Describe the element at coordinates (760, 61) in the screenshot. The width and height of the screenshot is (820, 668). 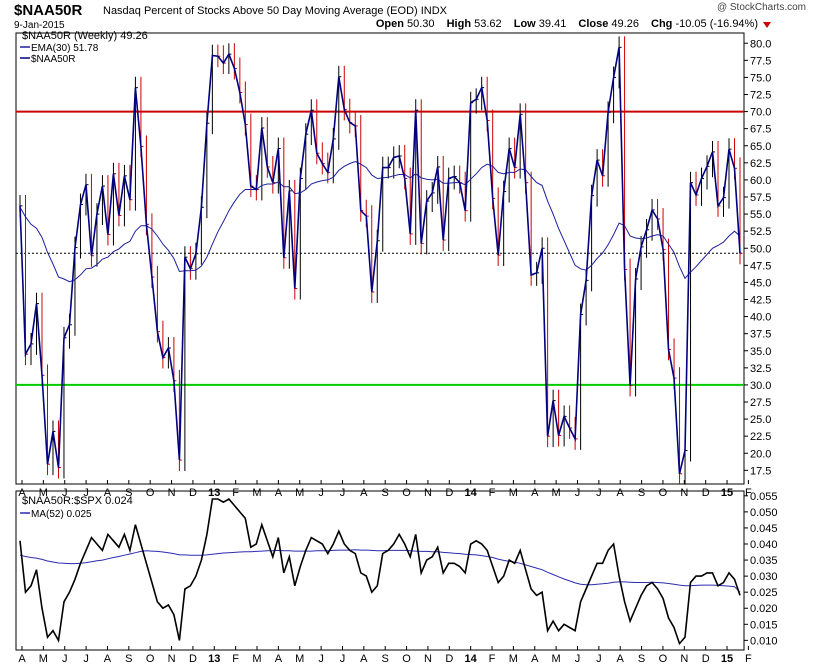
I see `price-y-tick-label: 77.5` at that location.